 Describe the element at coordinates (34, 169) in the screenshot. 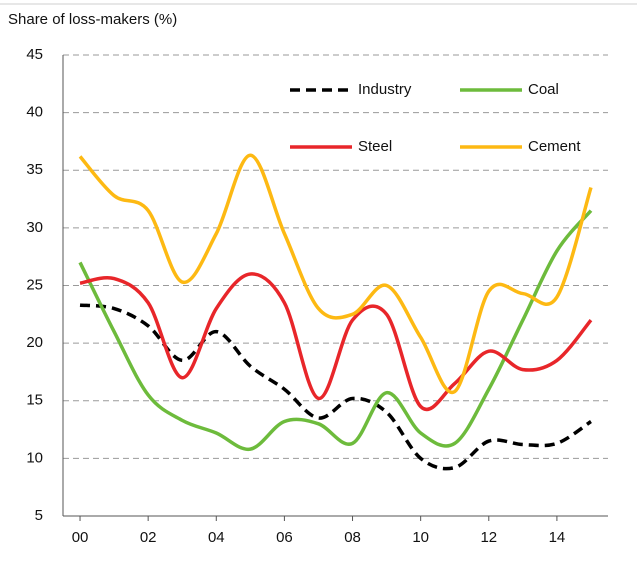

I see `y-tick-label: 35` at that location.